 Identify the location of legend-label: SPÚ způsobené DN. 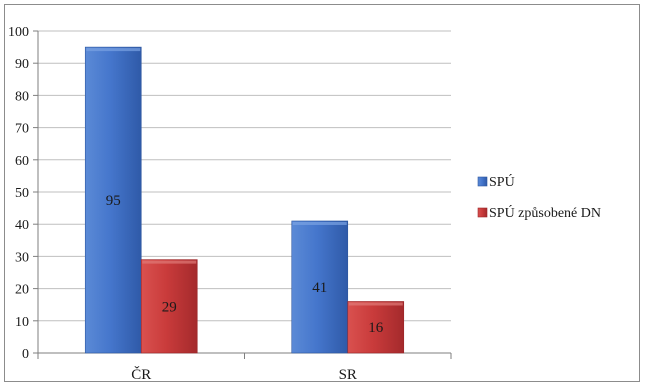
(545, 212).